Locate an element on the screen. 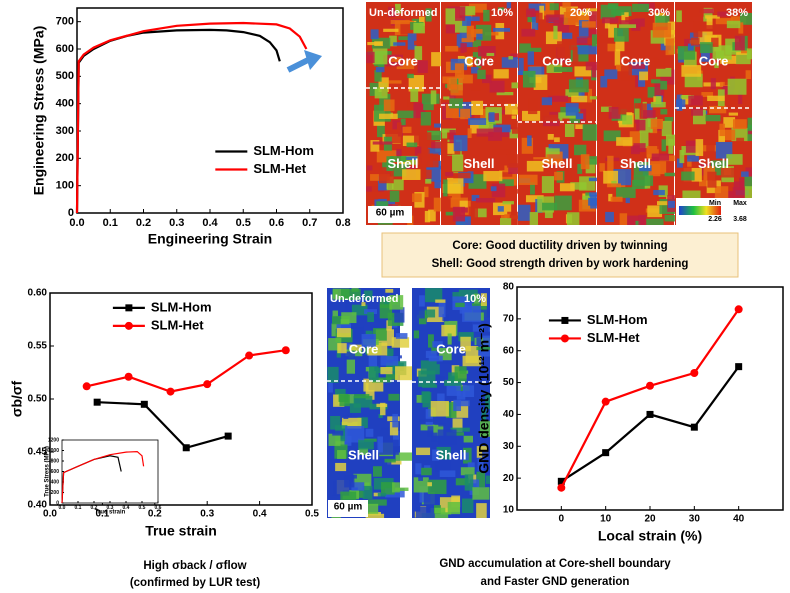 This screenshot has height=593, width=790. scale-bar-label: 60 µm is located at coordinates (348, 507).